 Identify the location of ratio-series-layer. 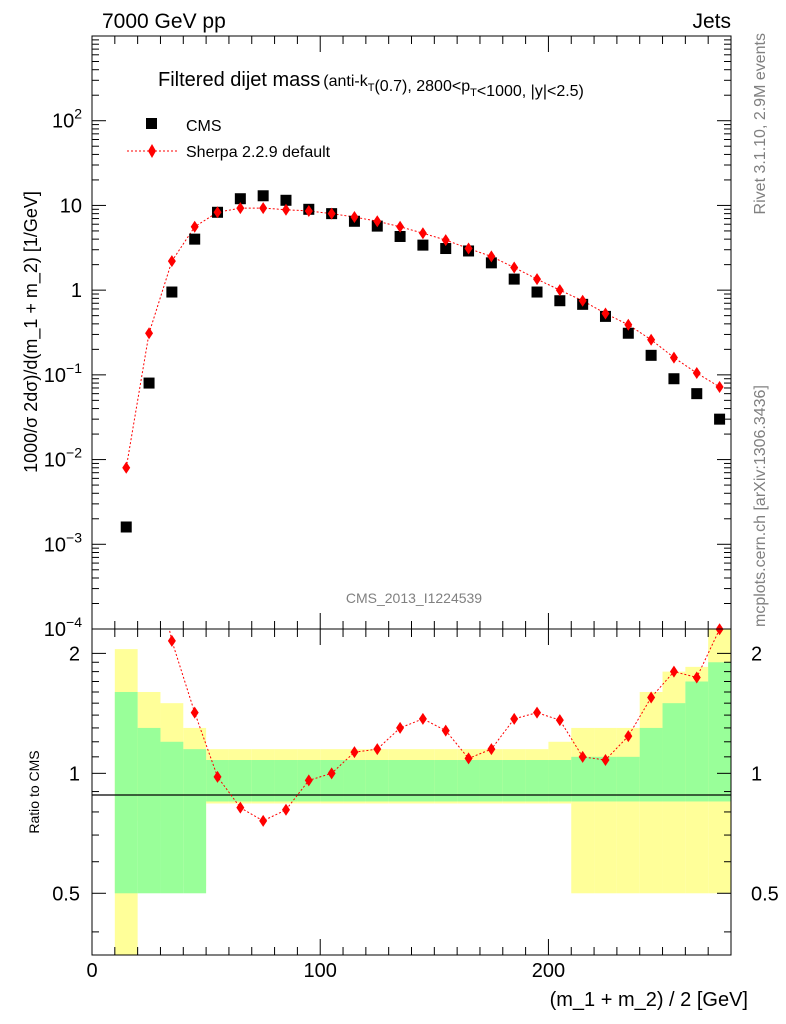
(445, 725).